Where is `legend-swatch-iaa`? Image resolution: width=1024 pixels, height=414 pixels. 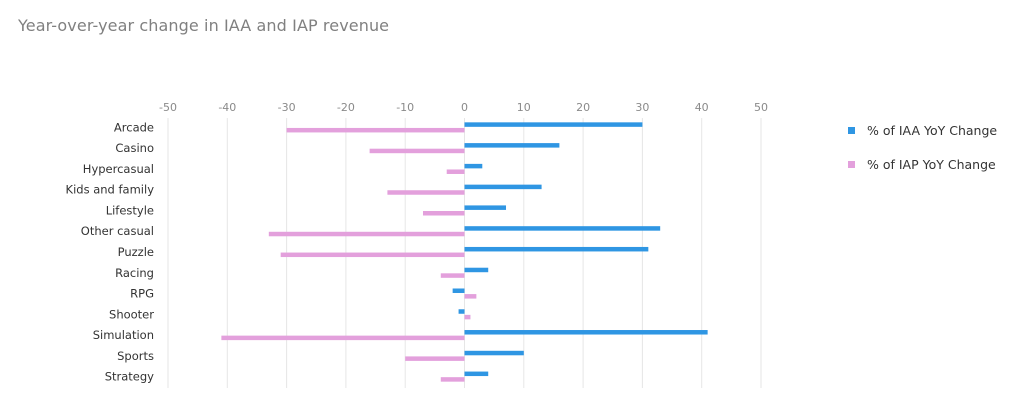
legend-swatch-iaa is located at coordinates (851, 130).